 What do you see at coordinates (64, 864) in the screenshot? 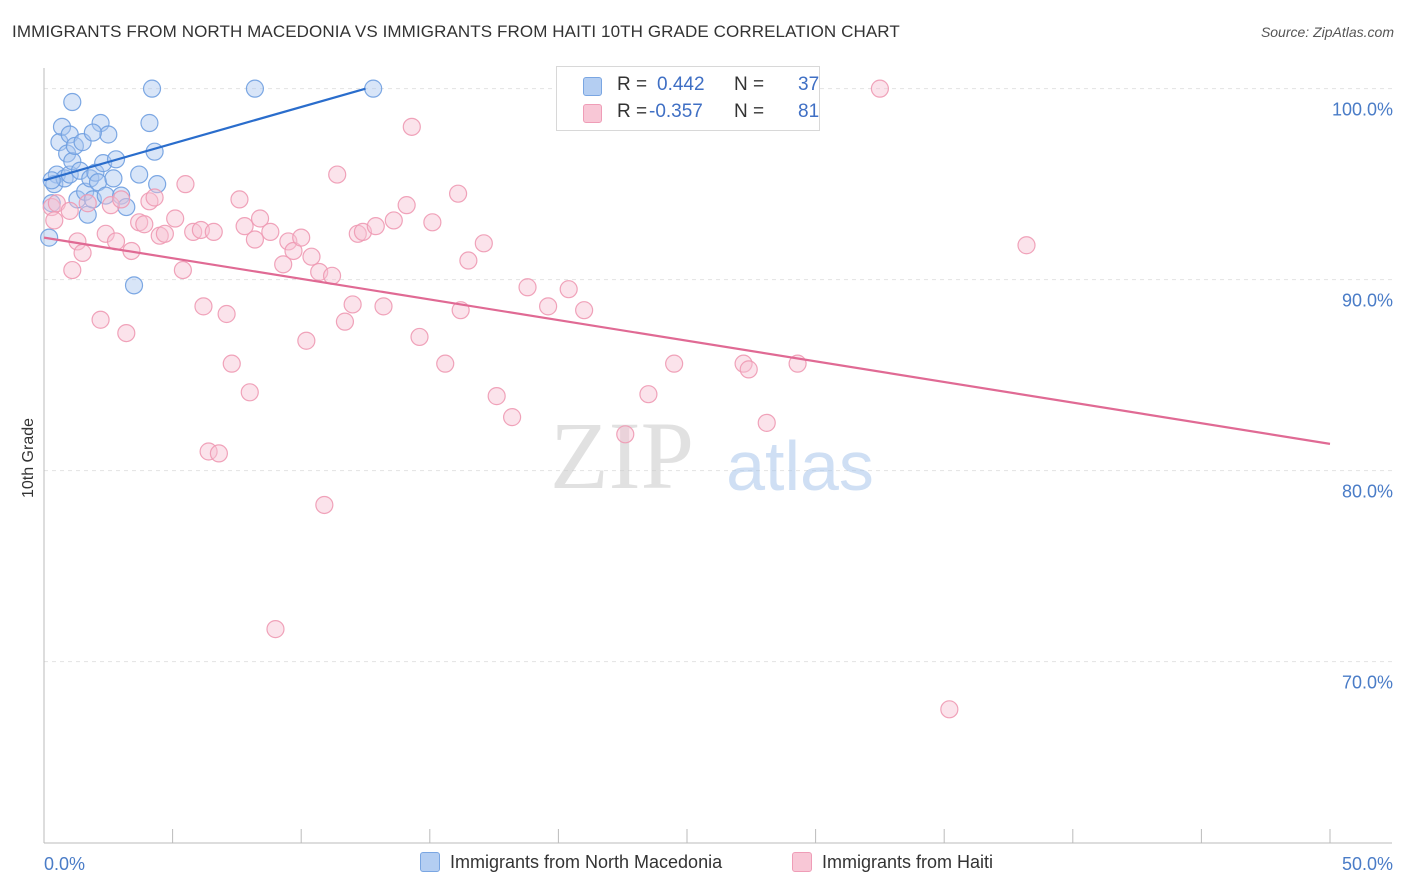
I see `x-tick-label: 0.0%` at bounding box center [64, 864].